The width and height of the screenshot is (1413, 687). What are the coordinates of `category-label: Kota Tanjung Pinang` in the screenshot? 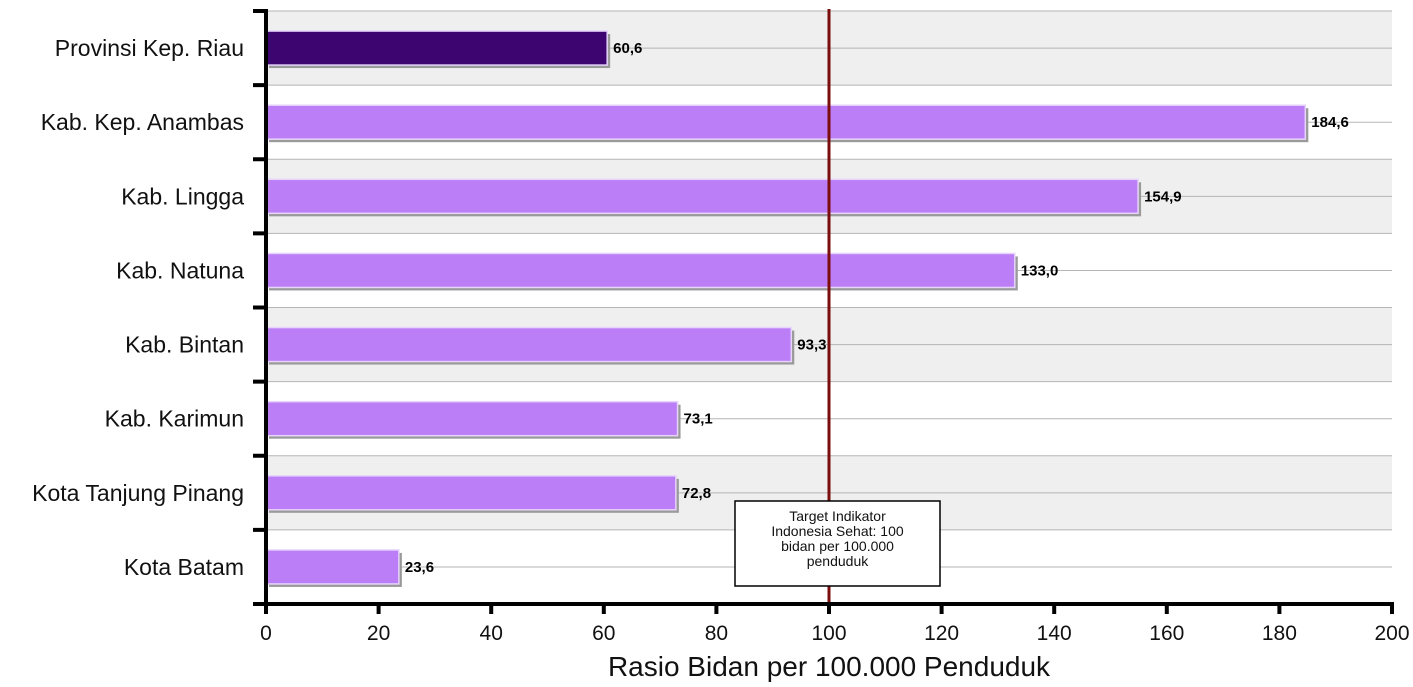 It's located at (138, 493).